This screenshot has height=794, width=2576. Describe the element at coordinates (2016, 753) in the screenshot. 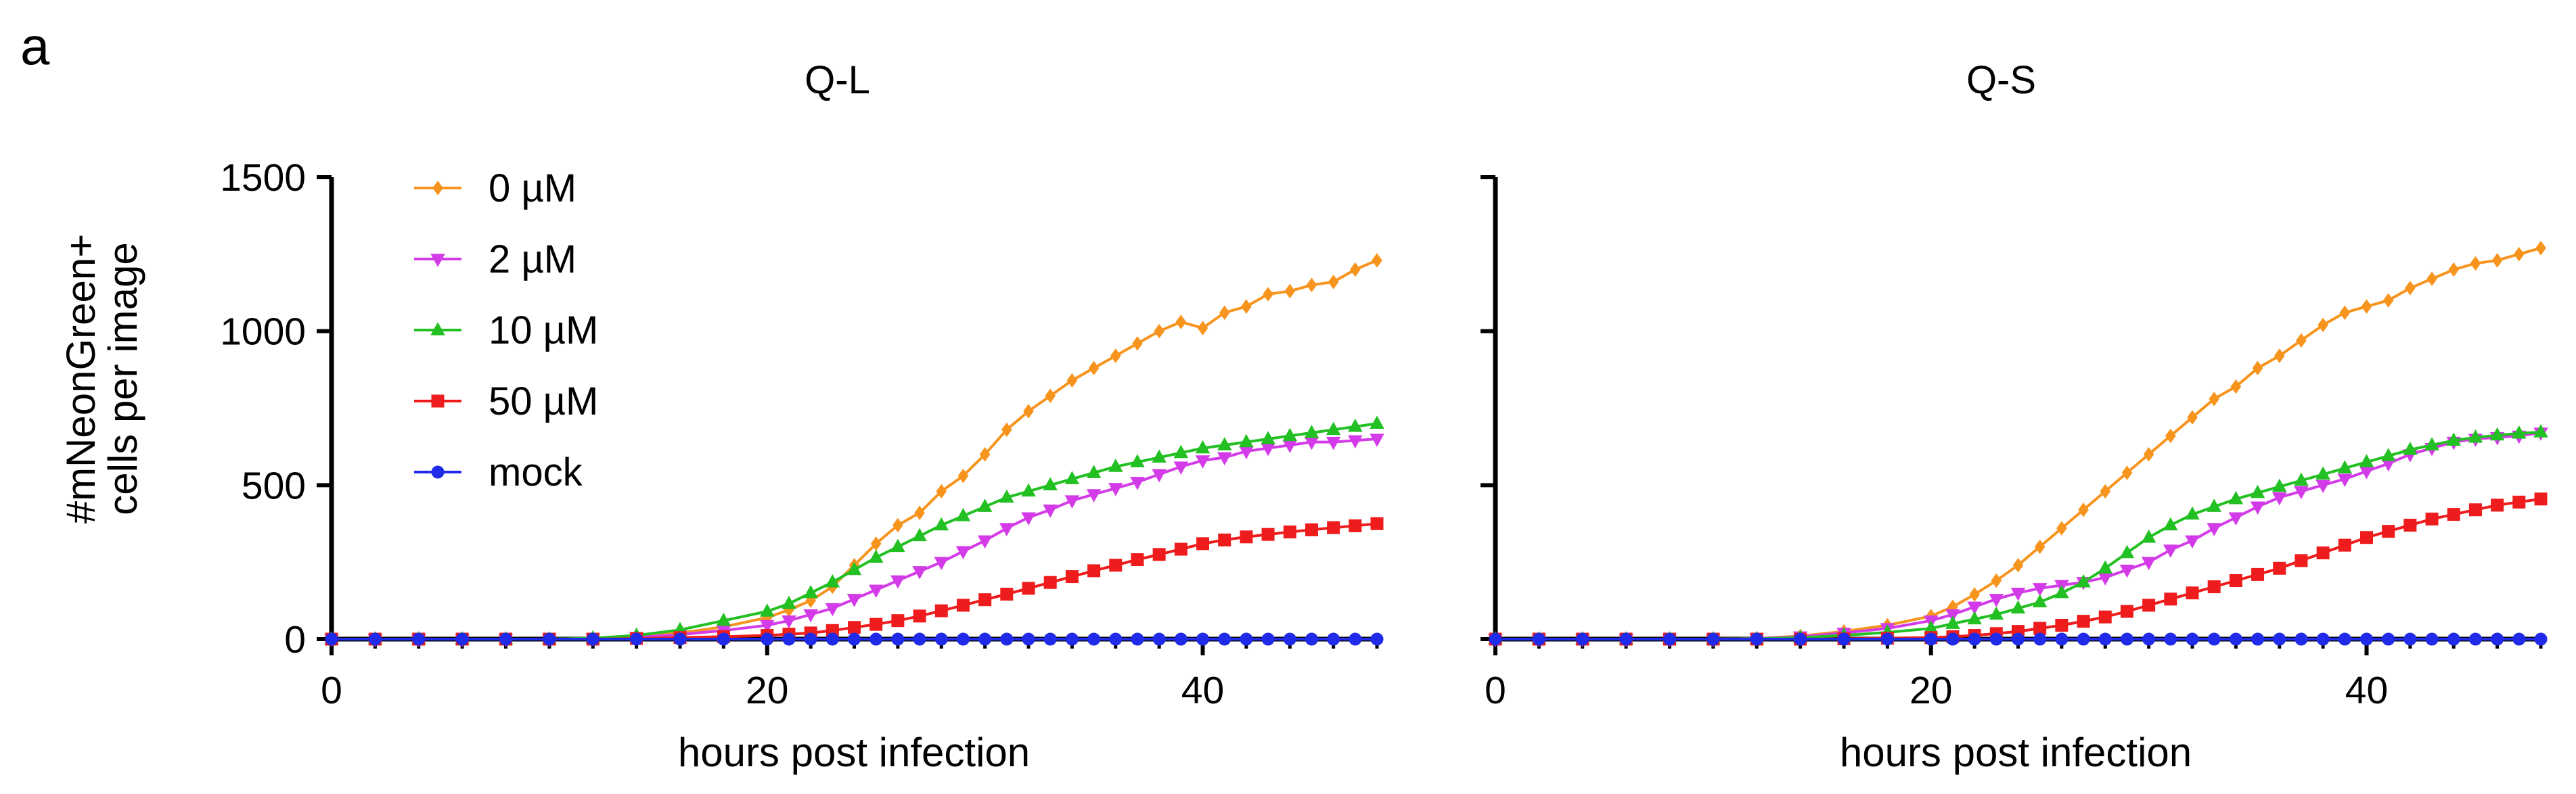

I see `x-axis-label: hours post infection` at that location.